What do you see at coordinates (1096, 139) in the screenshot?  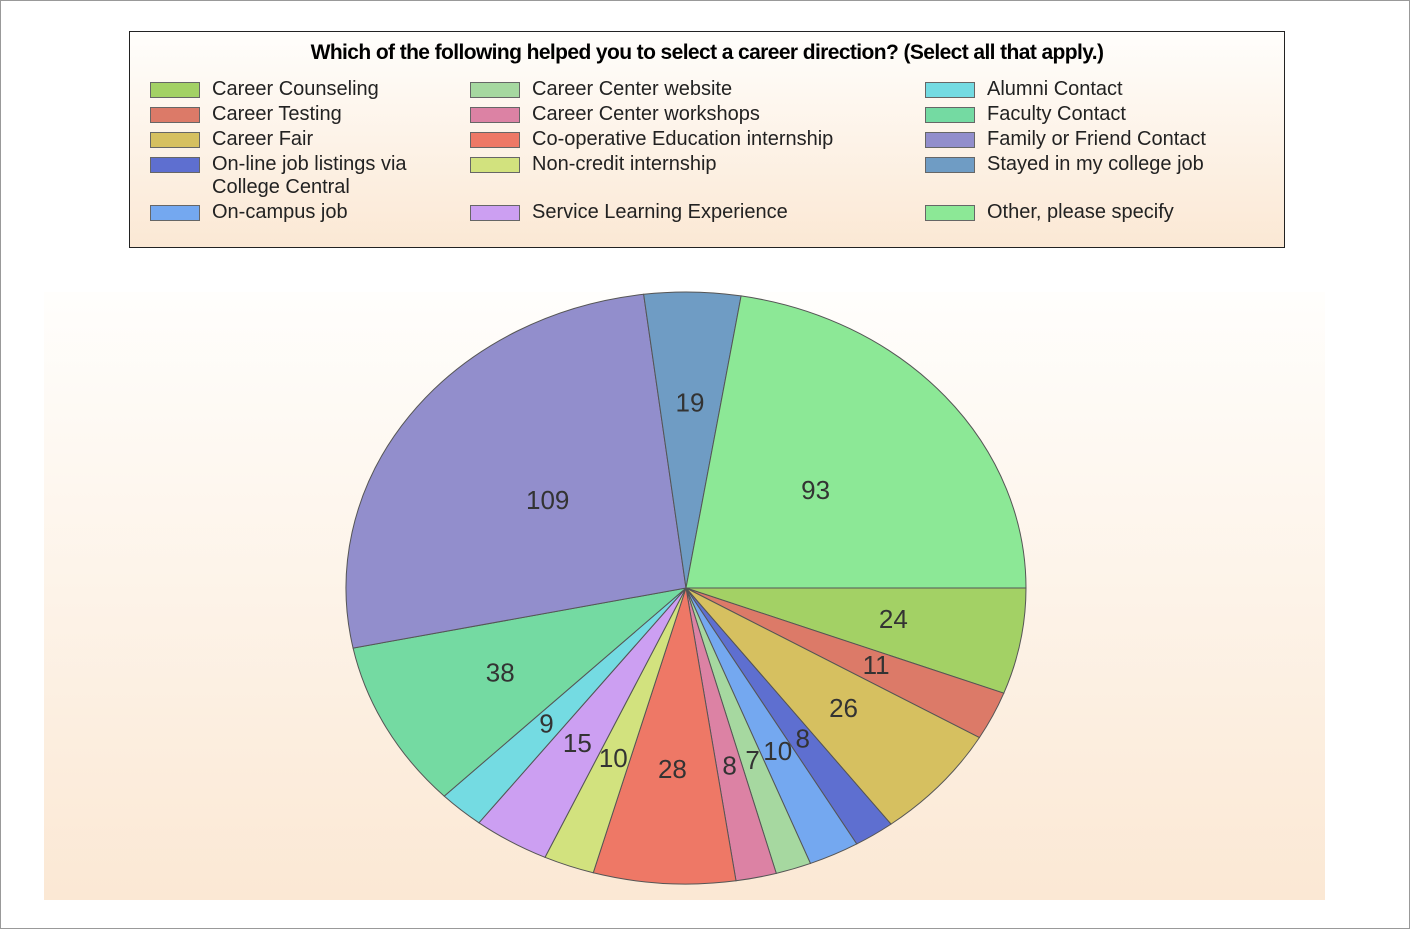 I see `legend-label: Family or Friend Contact` at bounding box center [1096, 139].